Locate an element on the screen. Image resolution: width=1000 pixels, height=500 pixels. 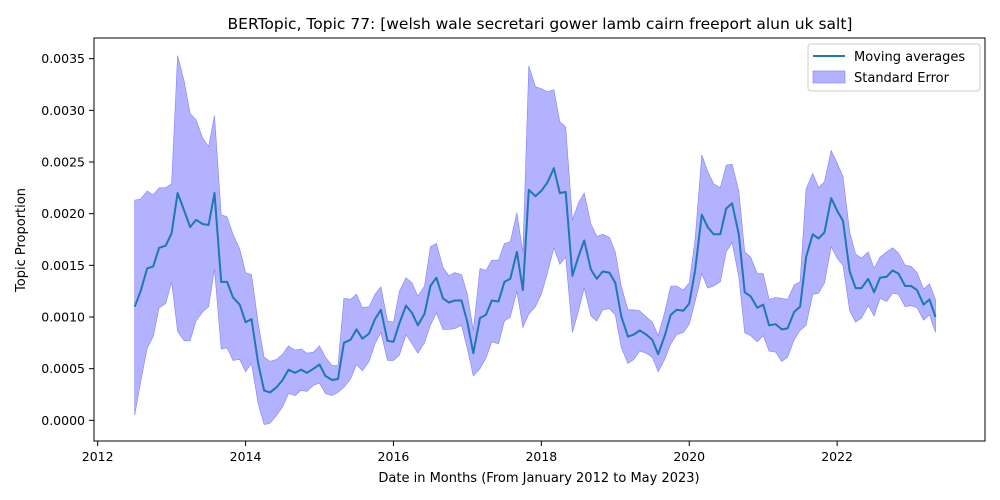
x-tick-label: 2020 is located at coordinates (689, 456).